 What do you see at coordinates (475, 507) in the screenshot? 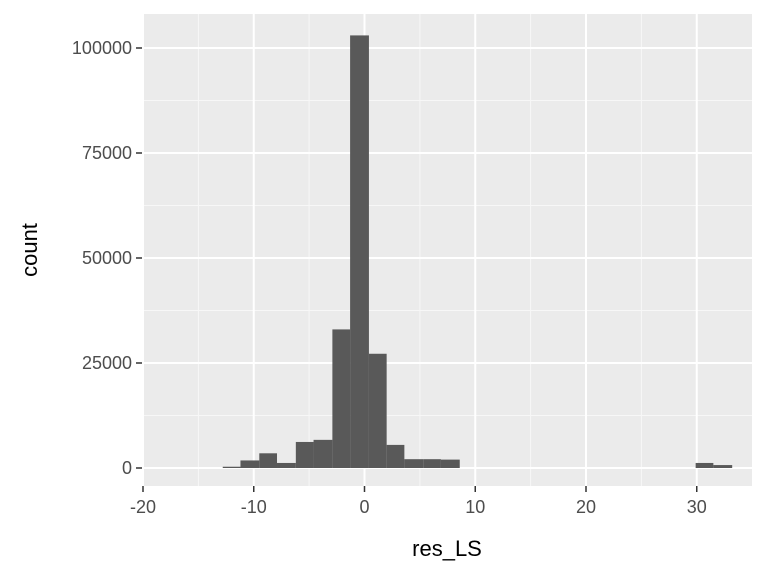
I see `x-tick-label: 10` at bounding box center [475, 507].